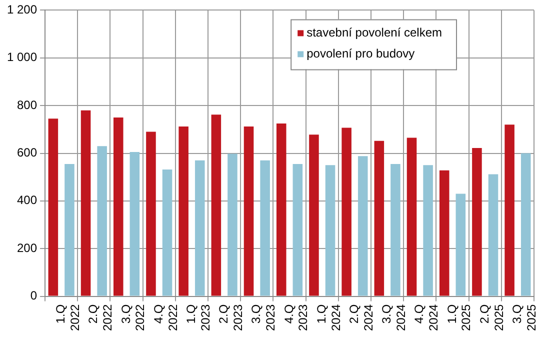 This screenshot has width=556, height=338. What do you see at coordinates (360, 53) in the screenshot?
I see `legend-label: povolení pro budovy` at bounding box center [360, 53].